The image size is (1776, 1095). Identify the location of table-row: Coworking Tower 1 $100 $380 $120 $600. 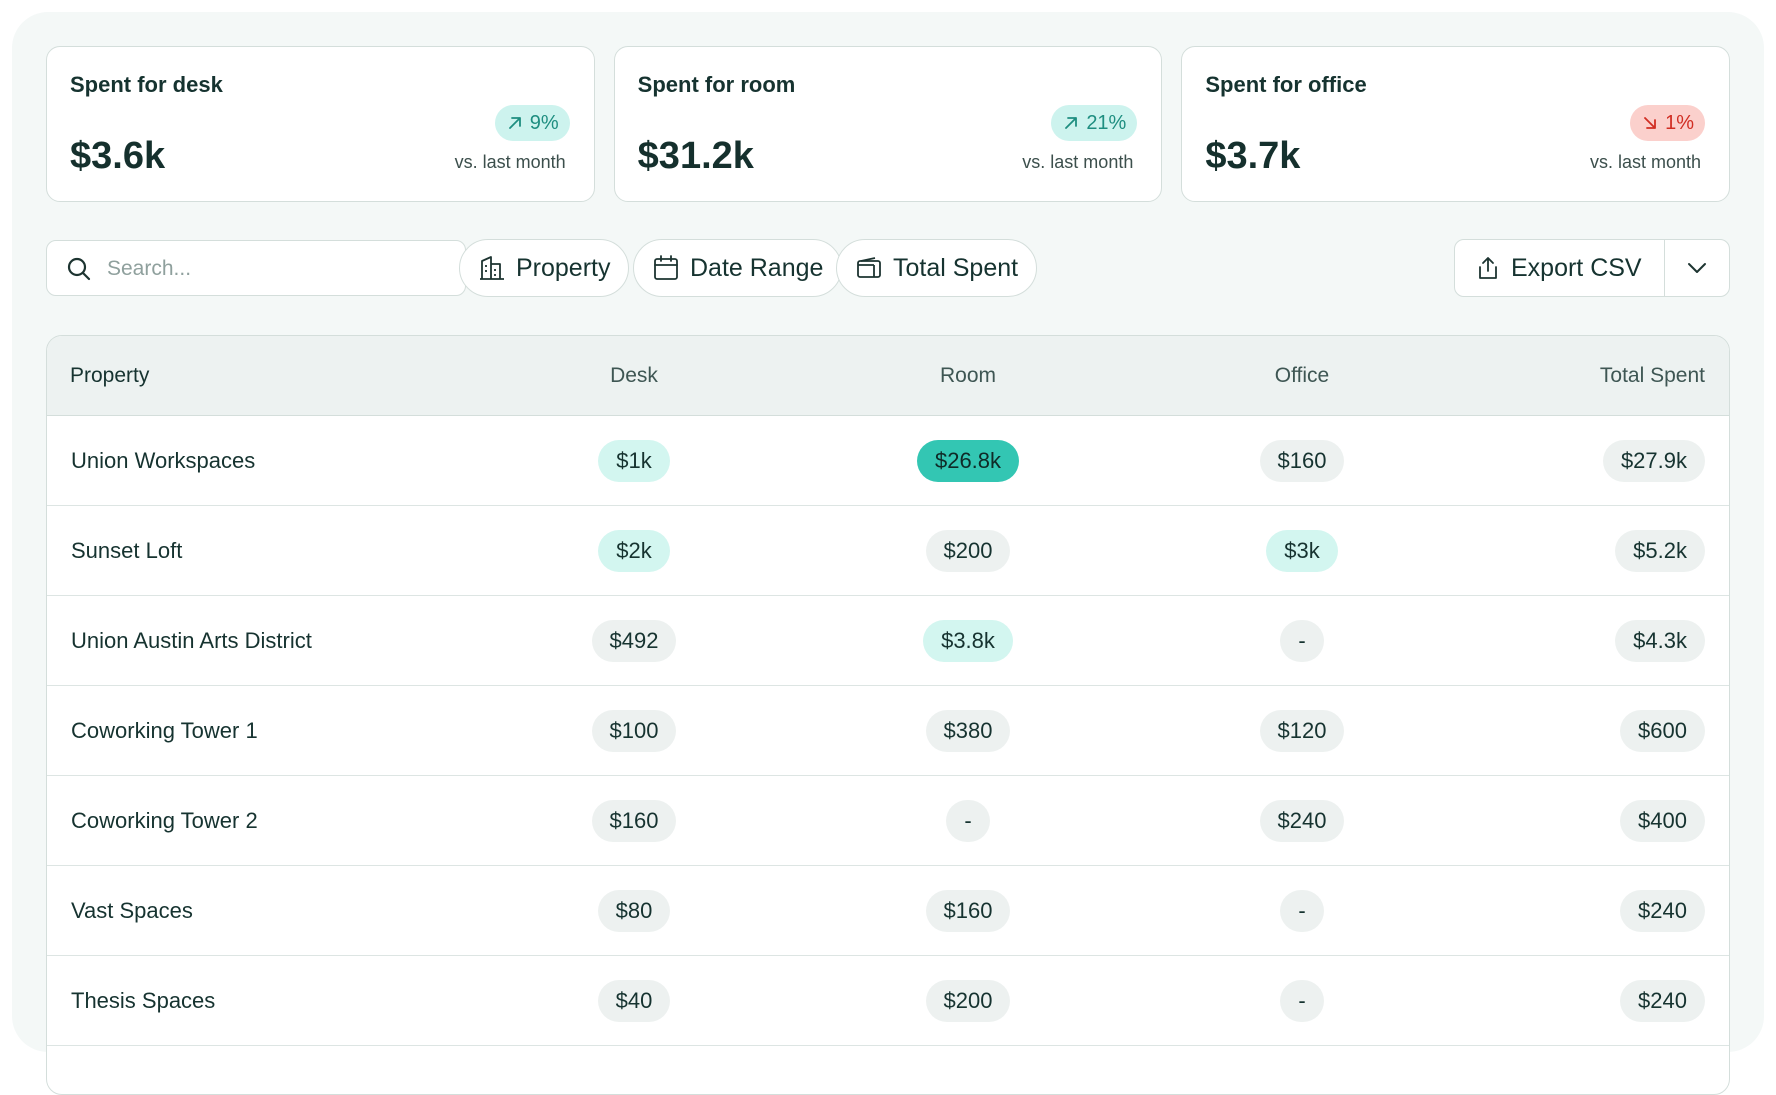
(888, 731).